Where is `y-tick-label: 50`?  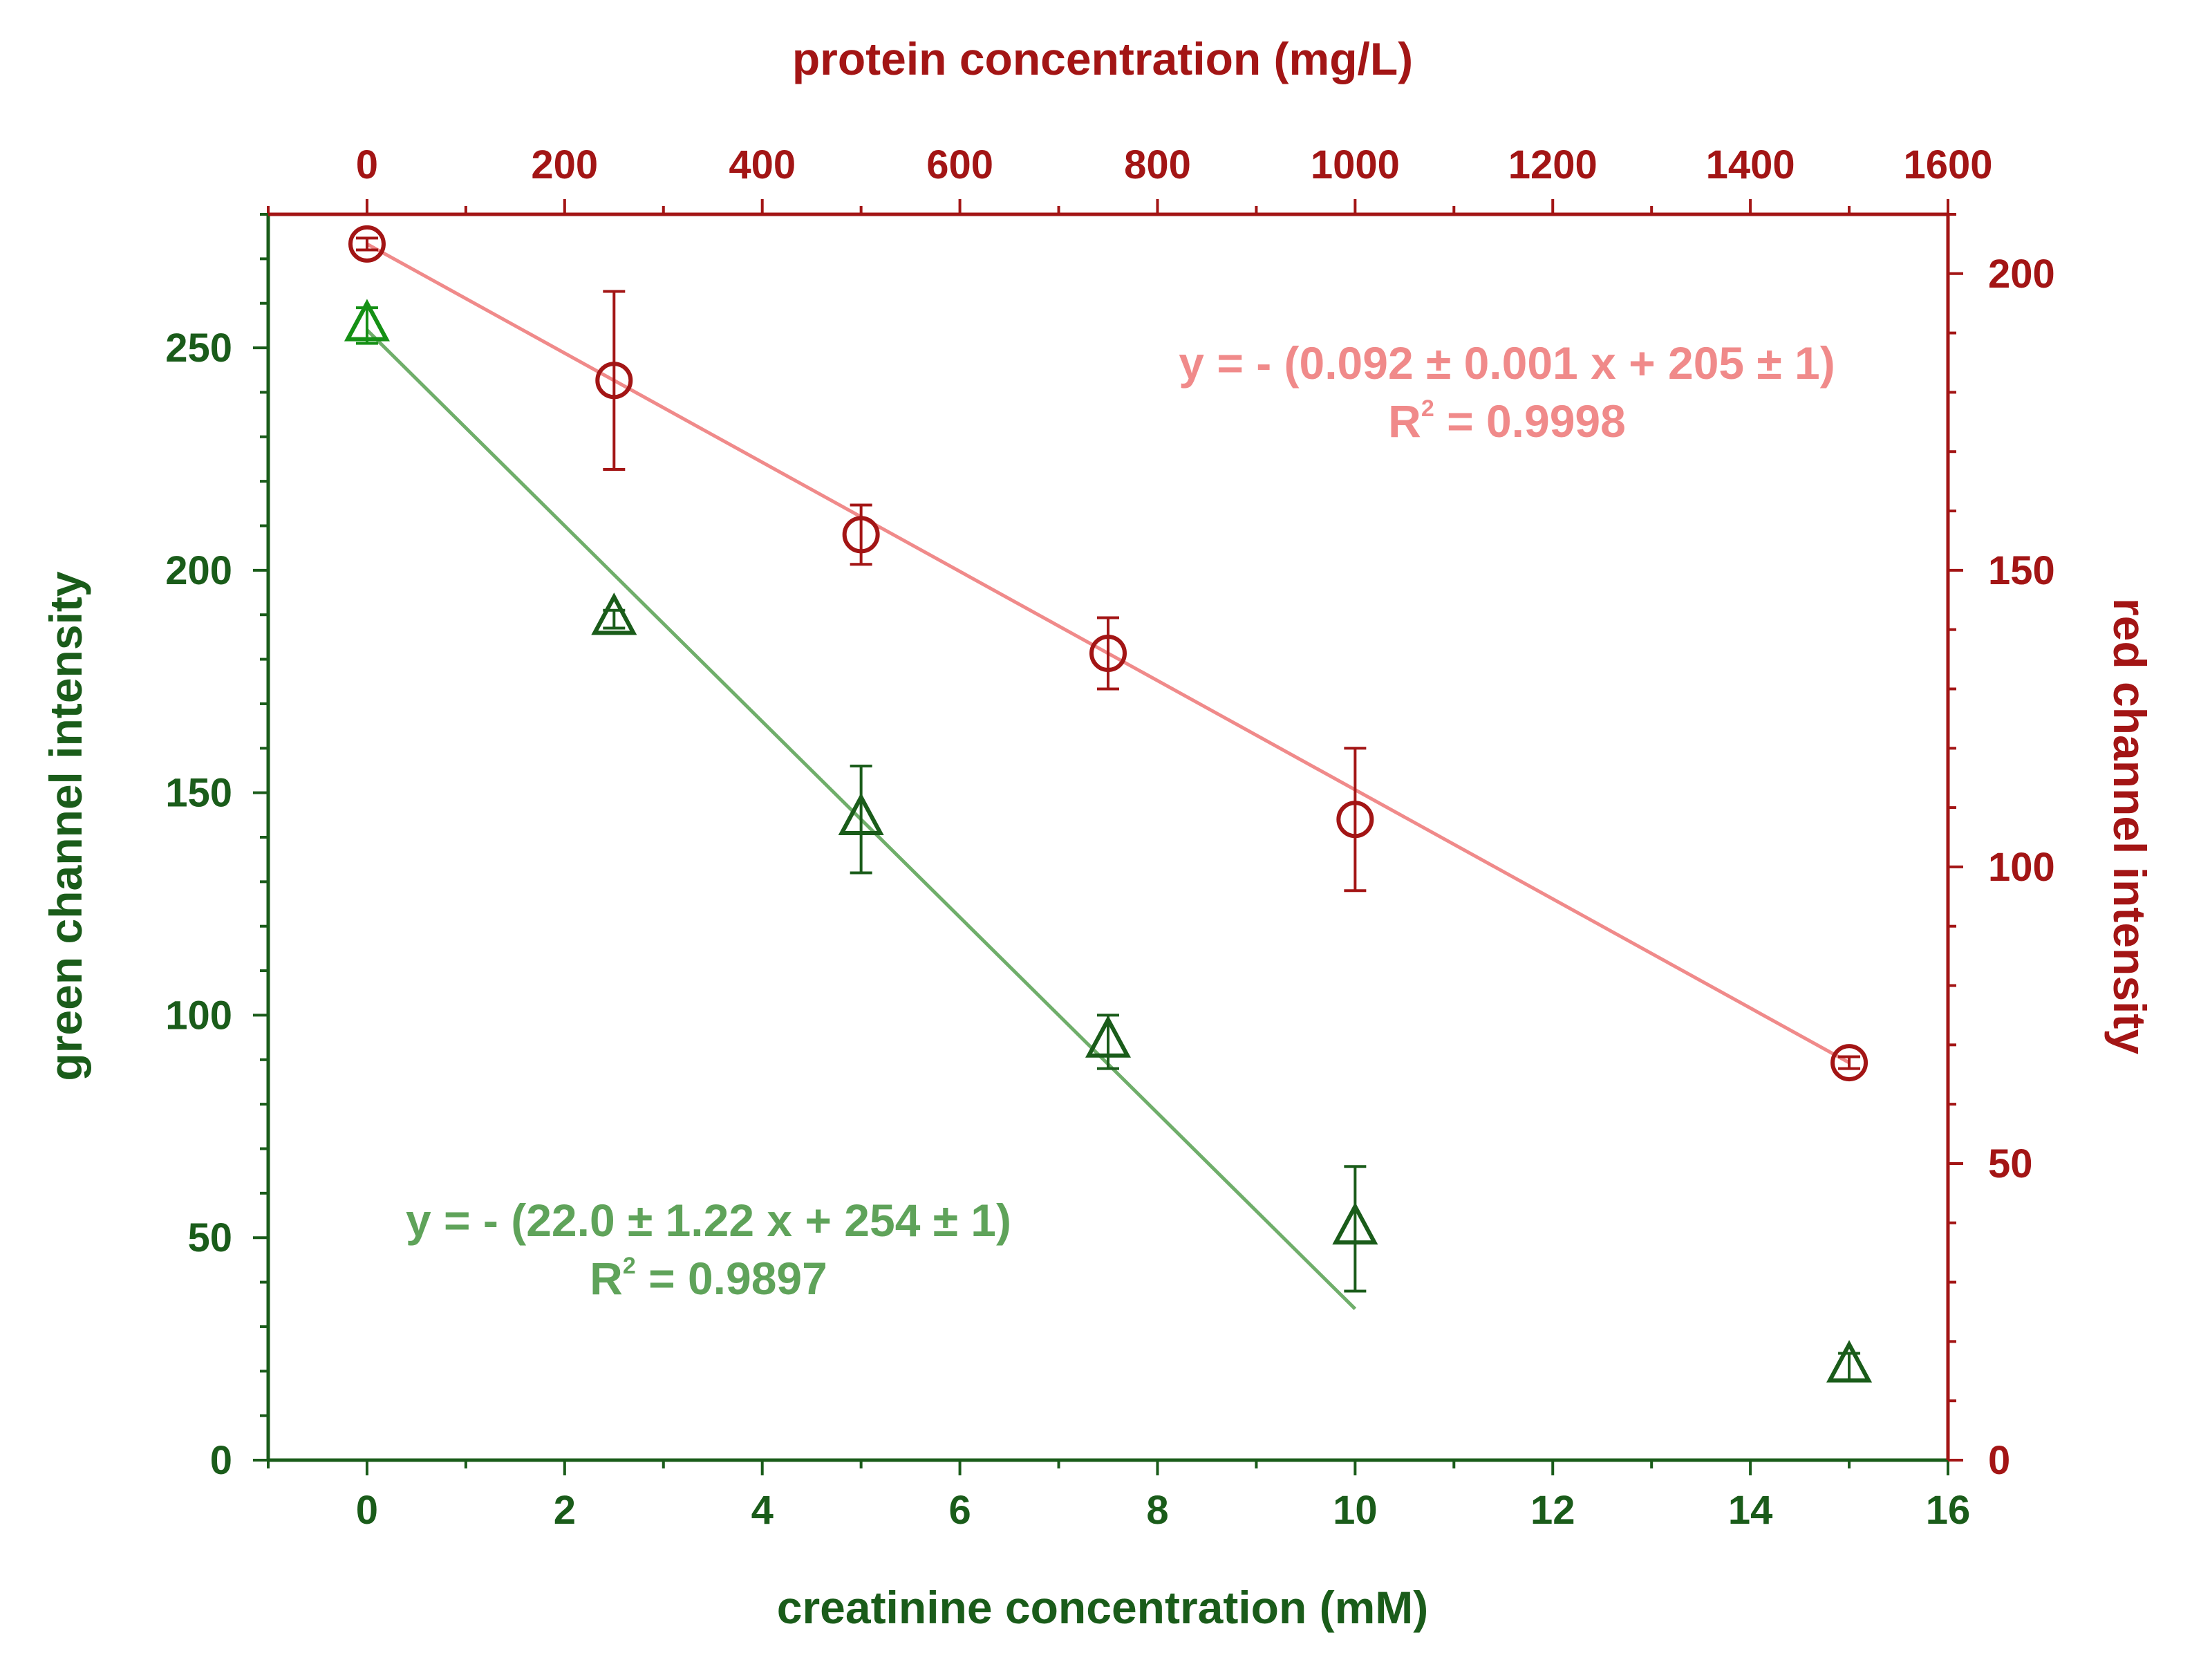 y-tick-label: 50 is located at coordinates (209, 1237).